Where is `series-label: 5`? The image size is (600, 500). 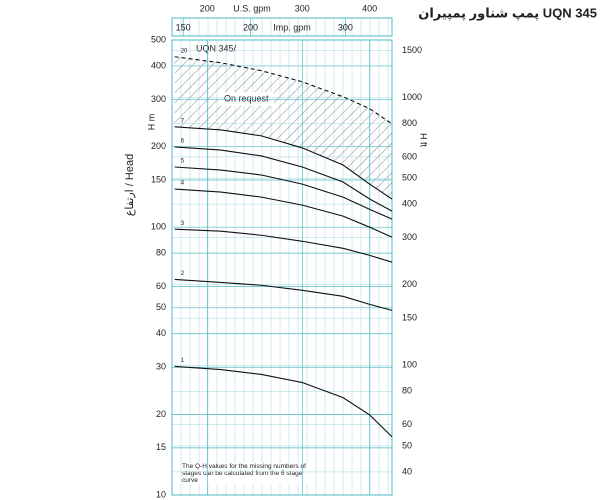 series-label: 5 is located at coordinates (183, 162).